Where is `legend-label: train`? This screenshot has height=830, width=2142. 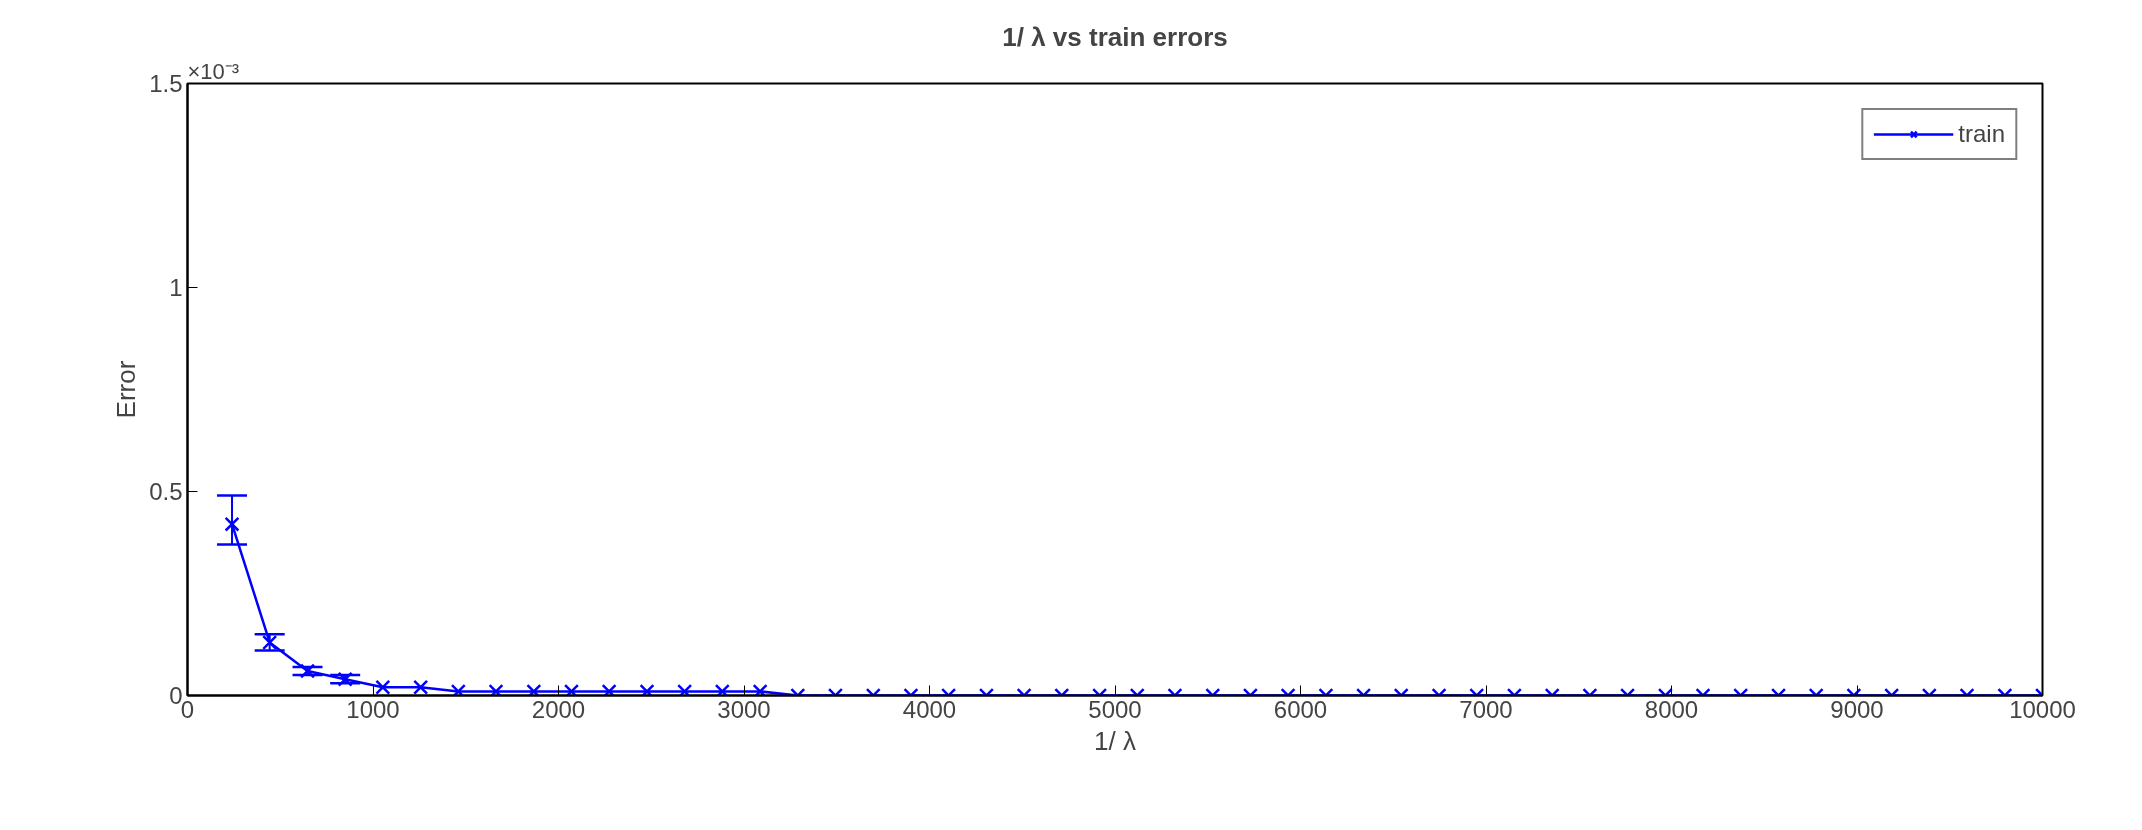 legend-label: train is located at coordinates (1981, 134).